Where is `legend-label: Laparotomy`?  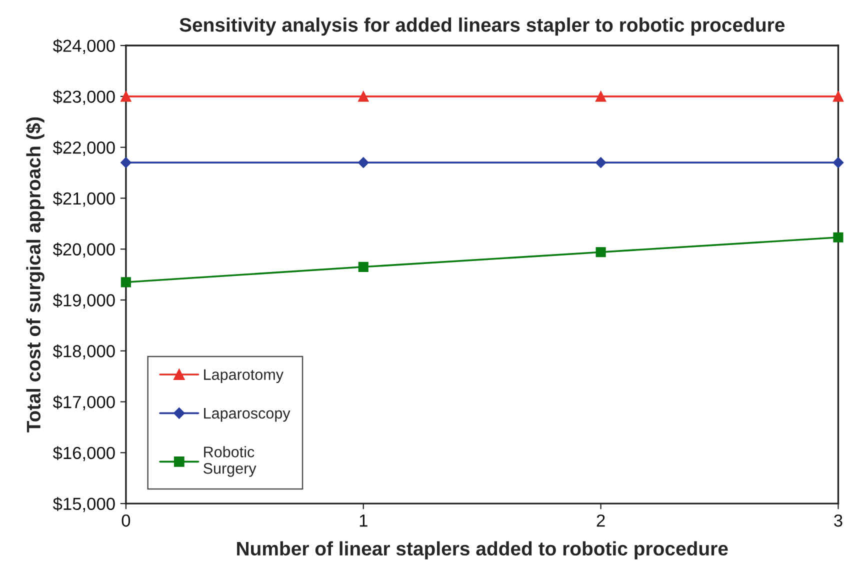
legend-label: Laparotomy is located at coordinates (244, 376).